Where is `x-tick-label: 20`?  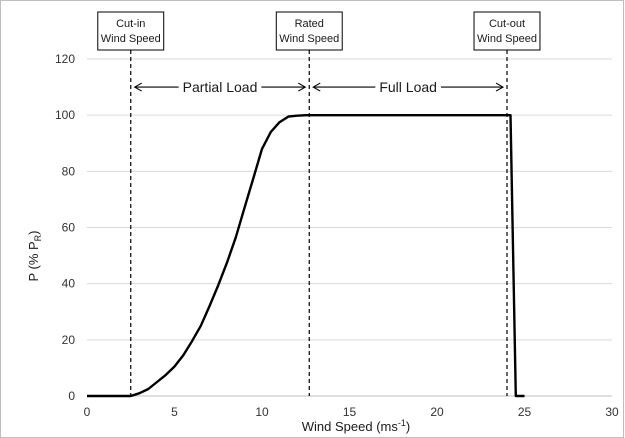 x-tick-label: 20 is located at coordinates (437, 412).